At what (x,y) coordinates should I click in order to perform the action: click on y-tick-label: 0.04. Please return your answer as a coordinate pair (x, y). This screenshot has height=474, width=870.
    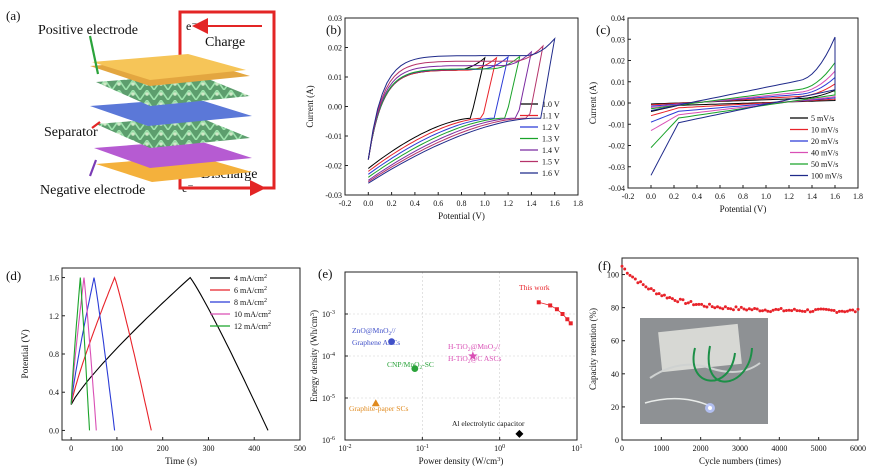
    Looking at the image, I should click on (618, 18).